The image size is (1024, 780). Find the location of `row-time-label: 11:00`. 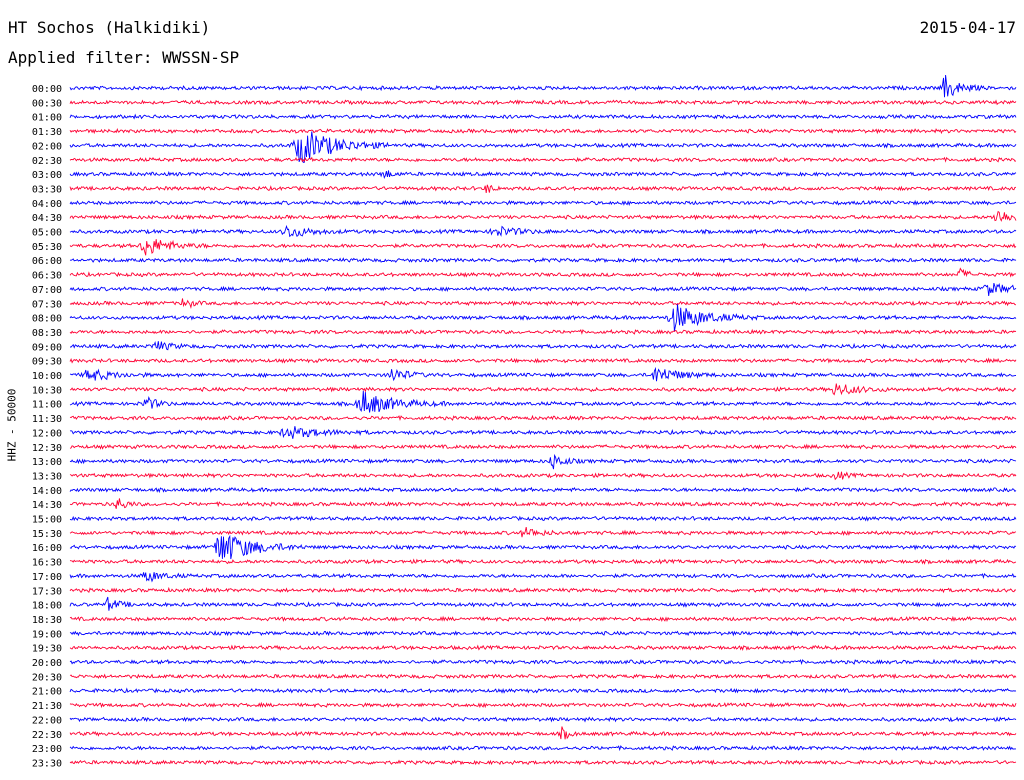

row-time-label: 11:00 is located at coordinates (47, 405).